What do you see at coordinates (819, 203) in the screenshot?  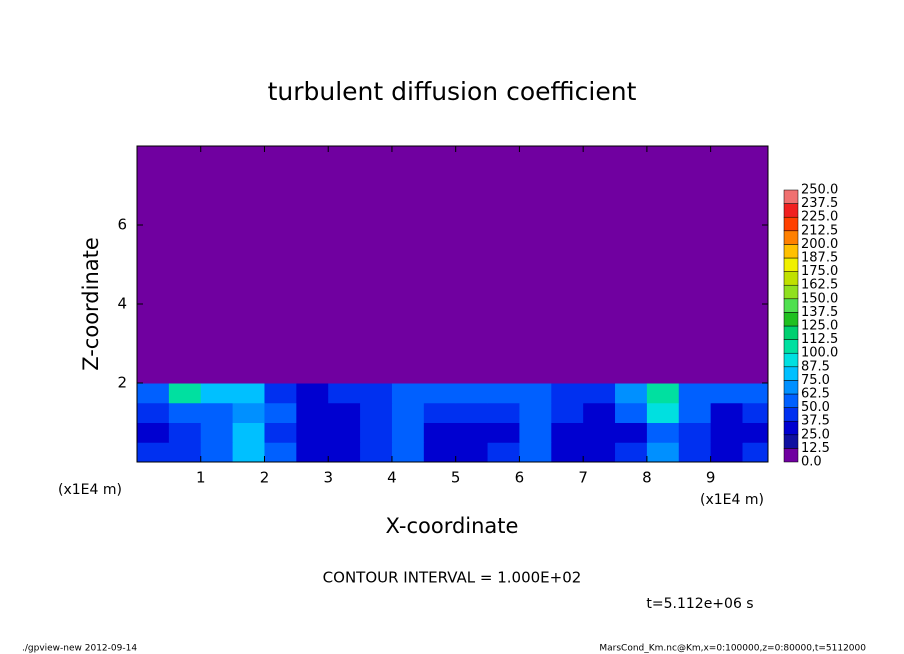 I see `colorbar-label: 237.5` at bounding box center [819, 203].